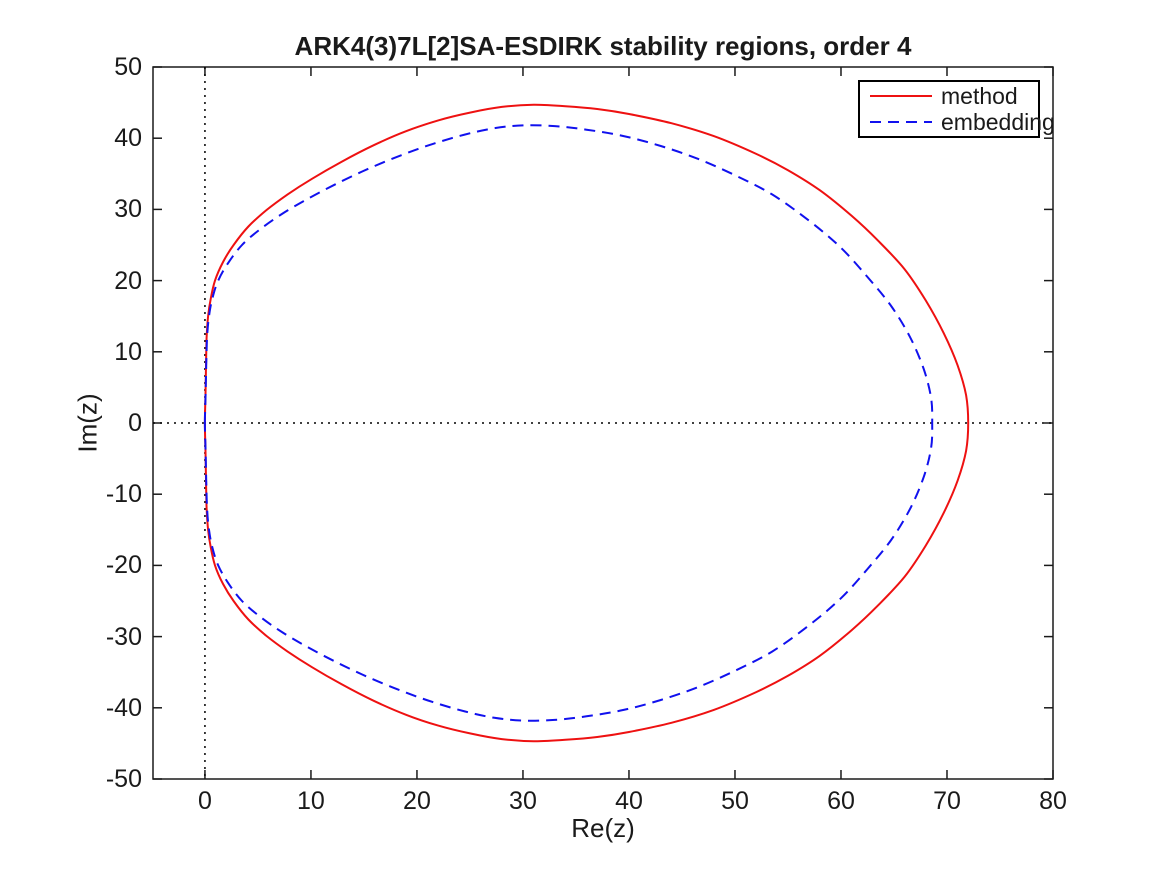  Describe the element at coordinates (123, 779) in the screenshot. I see `y-tick-label: -50` at that location.